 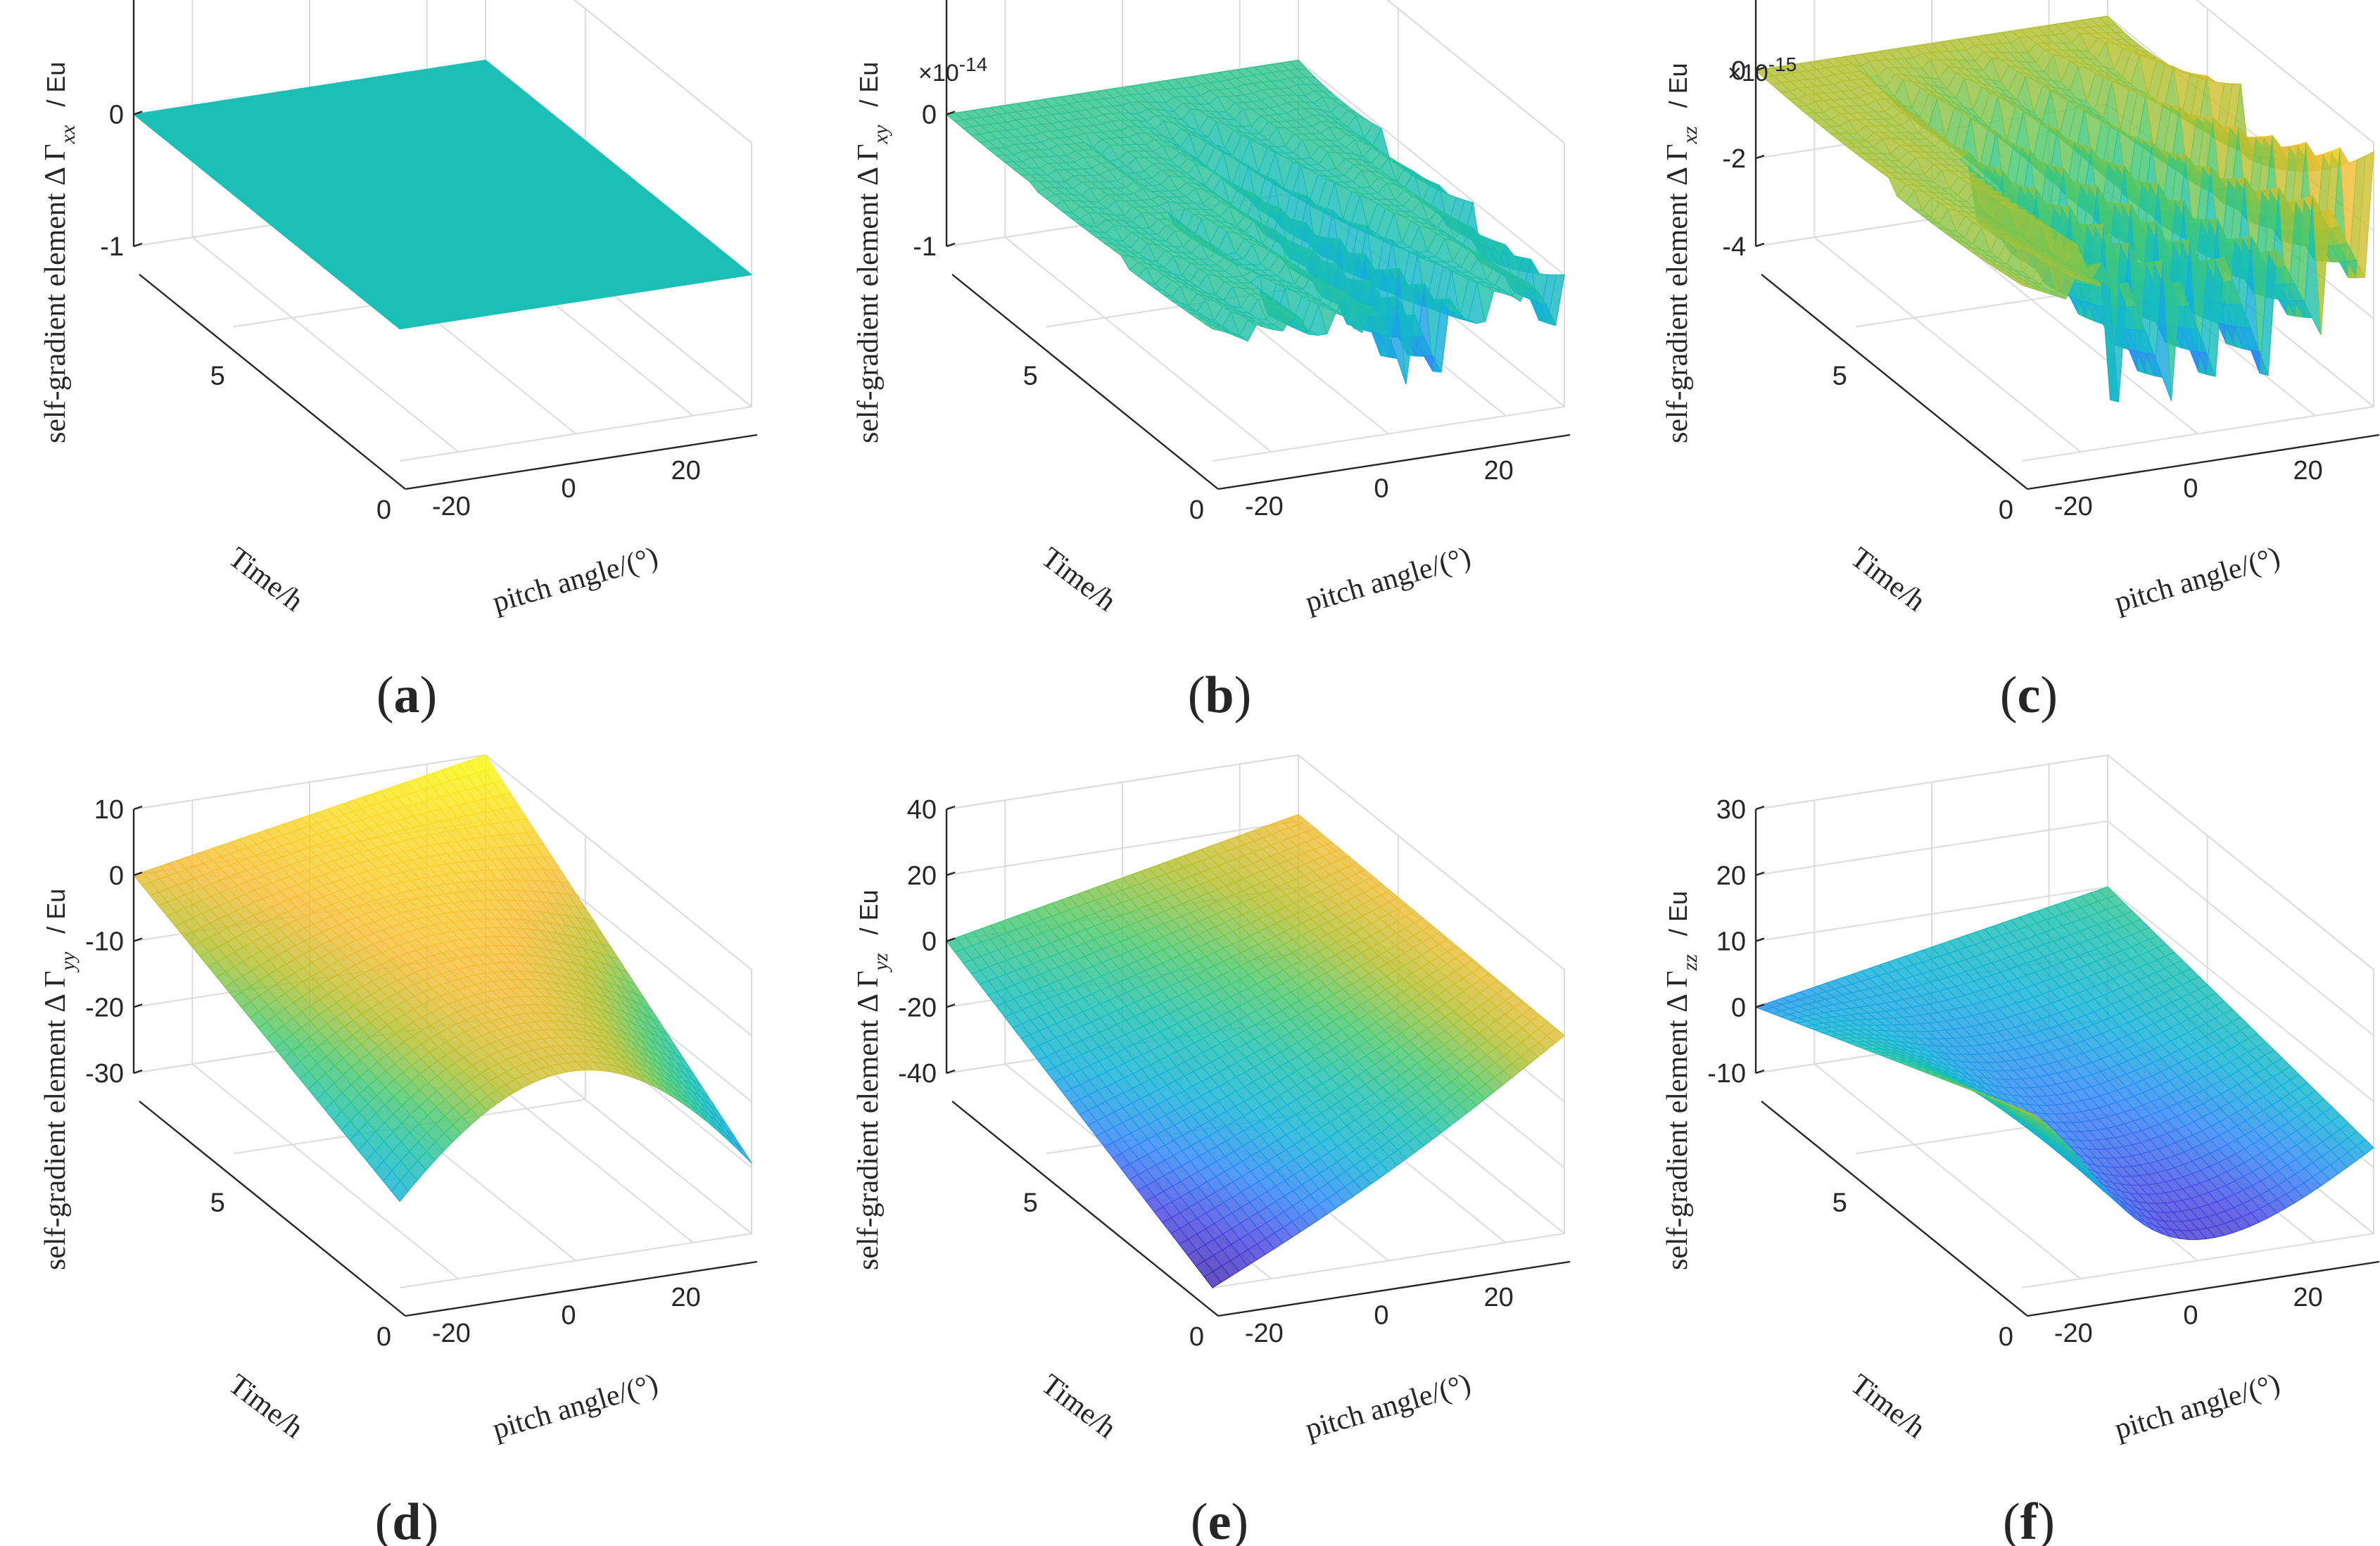 I want to click on panel-label: (a), so click(x=406, y=695).